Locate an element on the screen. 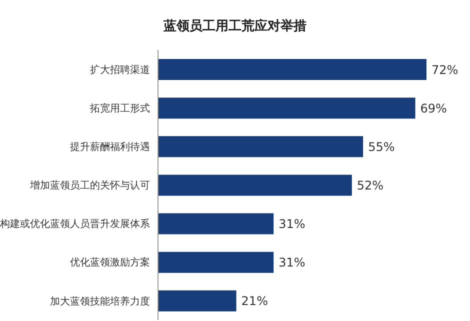 This screenshot has height=321, width=470. y-tick-label: 拓宽用工形式 is located at coordinates (119, 108).